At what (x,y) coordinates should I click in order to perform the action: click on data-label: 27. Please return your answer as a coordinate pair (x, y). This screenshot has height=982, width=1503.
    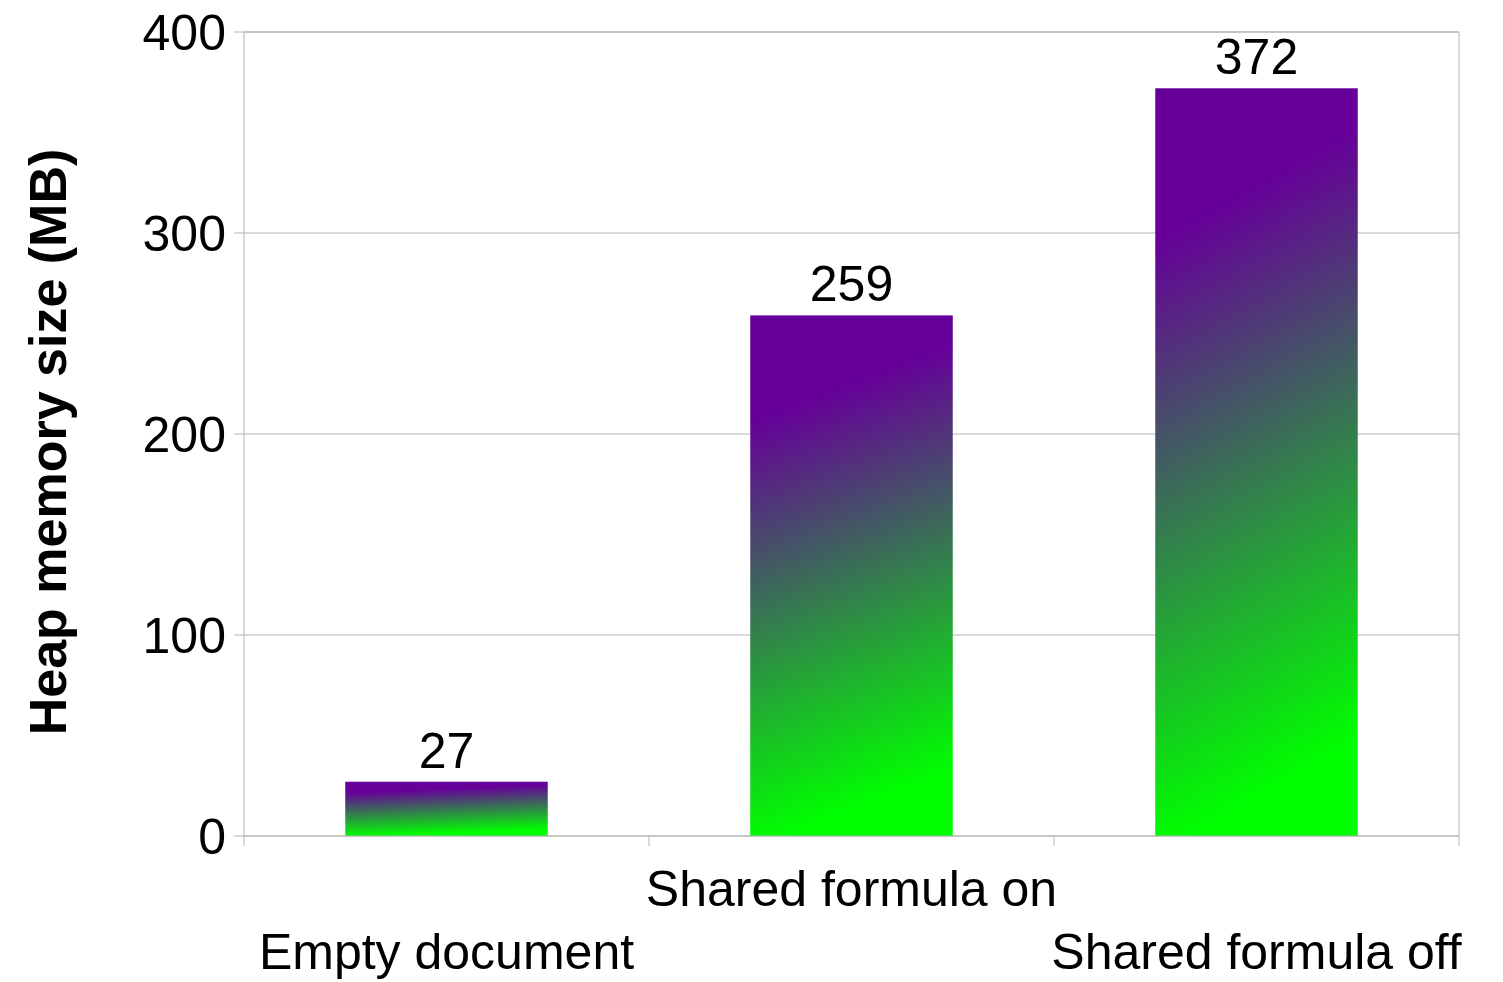
    Looking at the image, I should click on (446, 750).